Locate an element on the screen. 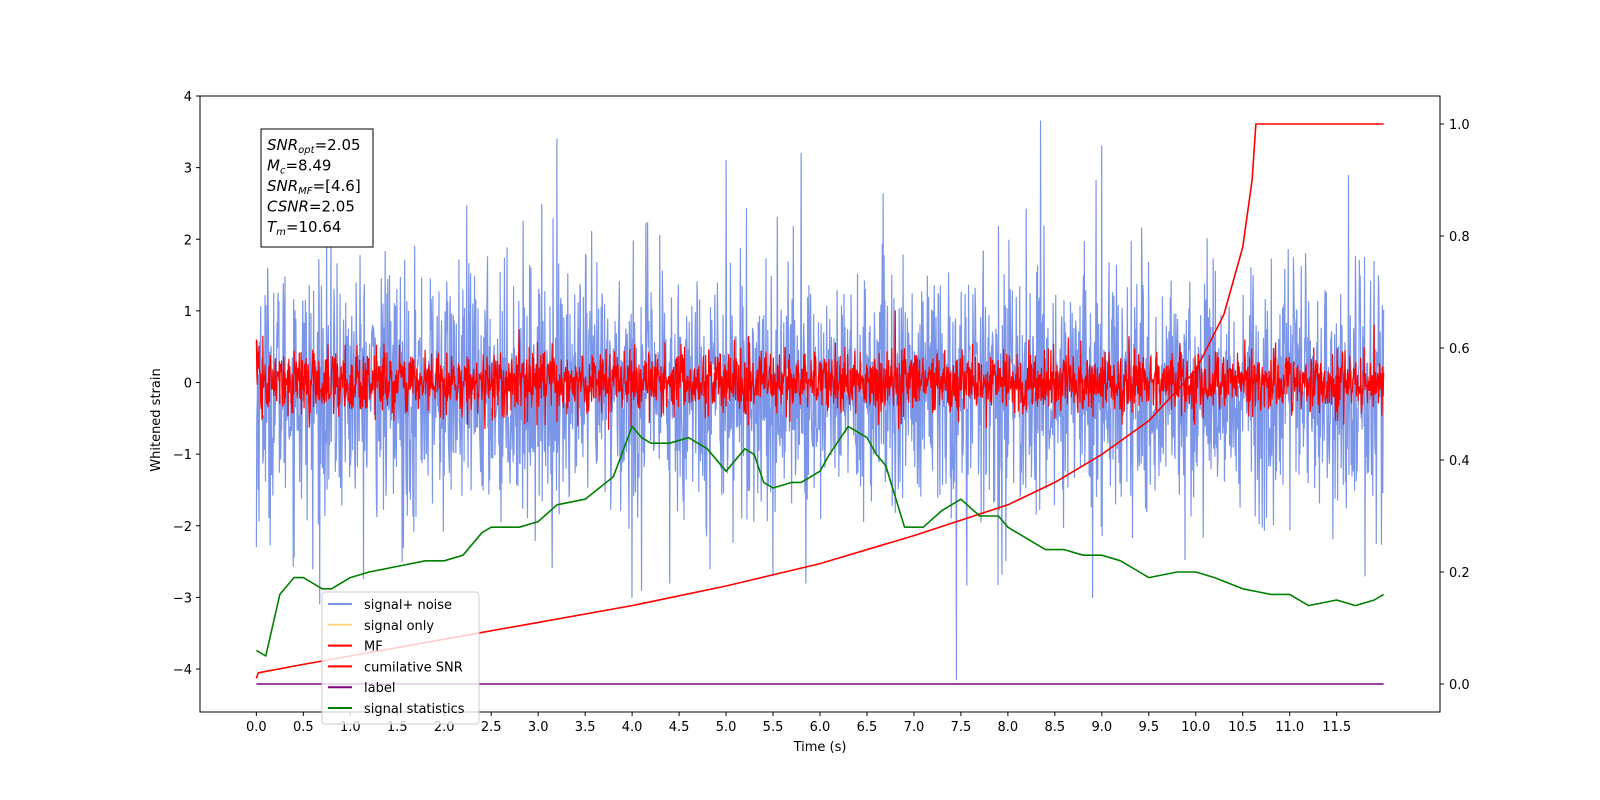 The height and width of the screenshot is (800, 1600). x-tick-label: 4.5 is located at coordinates (679, 727).